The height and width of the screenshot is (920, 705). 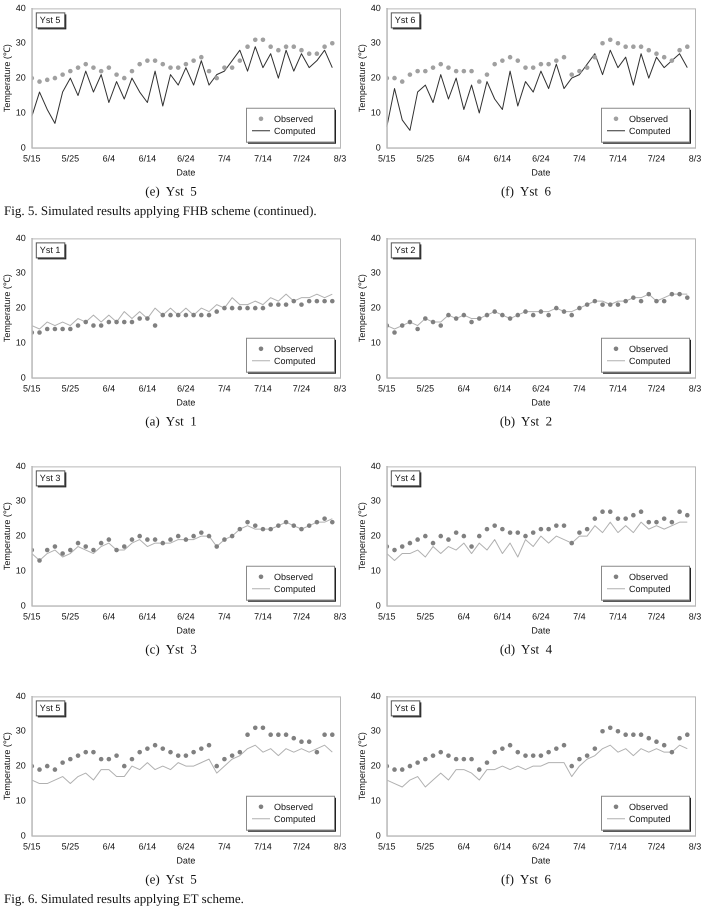 What do you see at coordinates (405, 477) in the screenshot?
I see `annotation: Yst 4` at bounding box center [405, 477].